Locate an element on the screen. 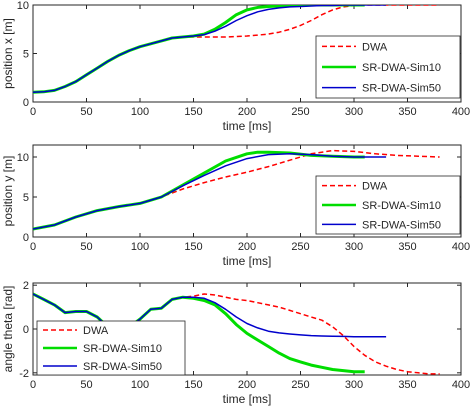 Image resolution: width=474 pixels, height=412 pixels. y-axis-label: position x [m] is located at coordinates (8, 53).